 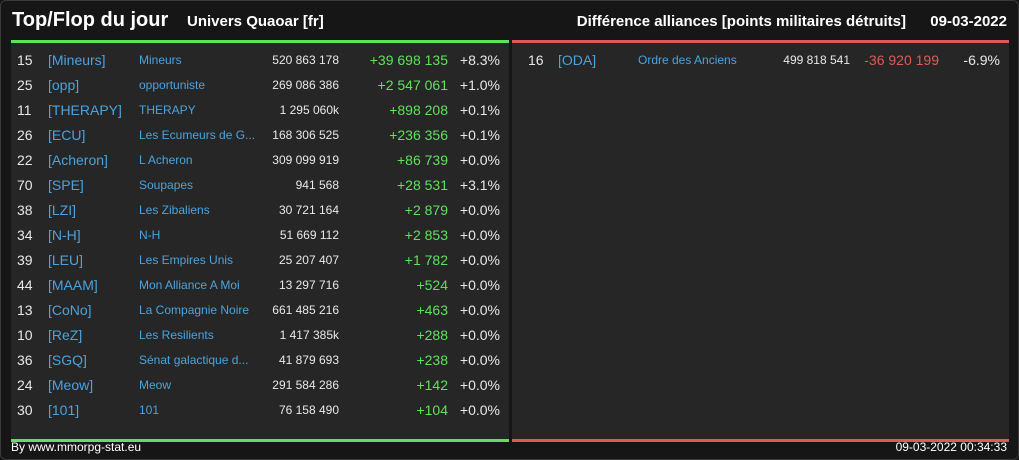 I want to click on generated-timestamp: 09-03-2022 00:34:33, so click(x=951, y=447).